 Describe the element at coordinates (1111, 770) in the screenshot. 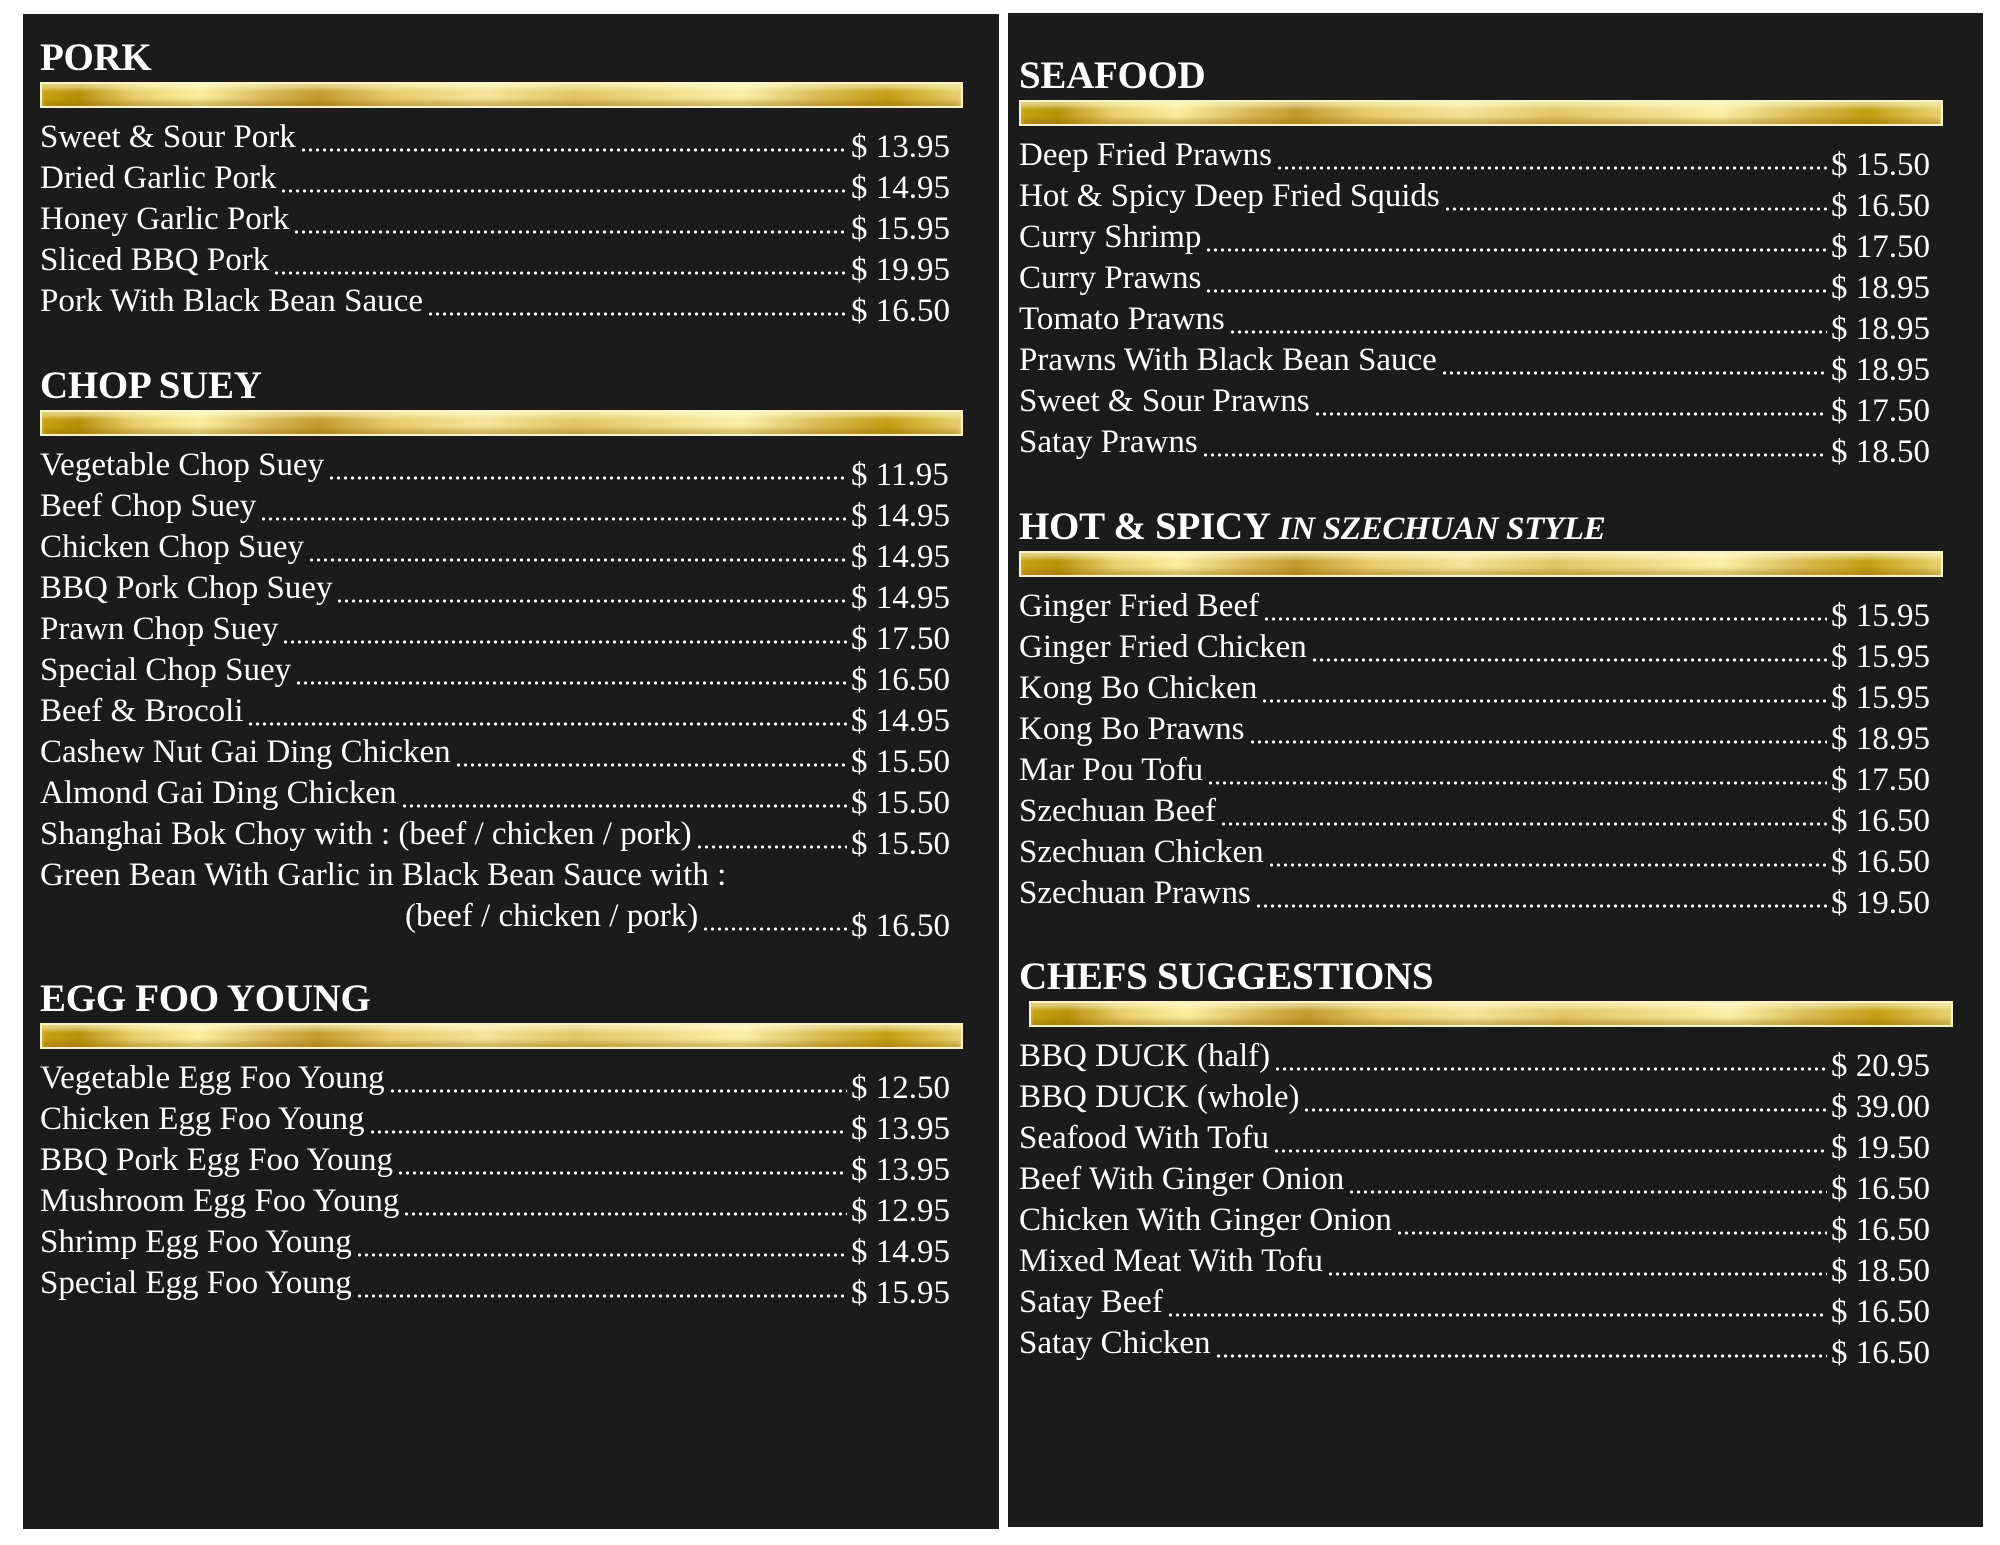

I see `item-name: Mar Pou Tofu` at that location.